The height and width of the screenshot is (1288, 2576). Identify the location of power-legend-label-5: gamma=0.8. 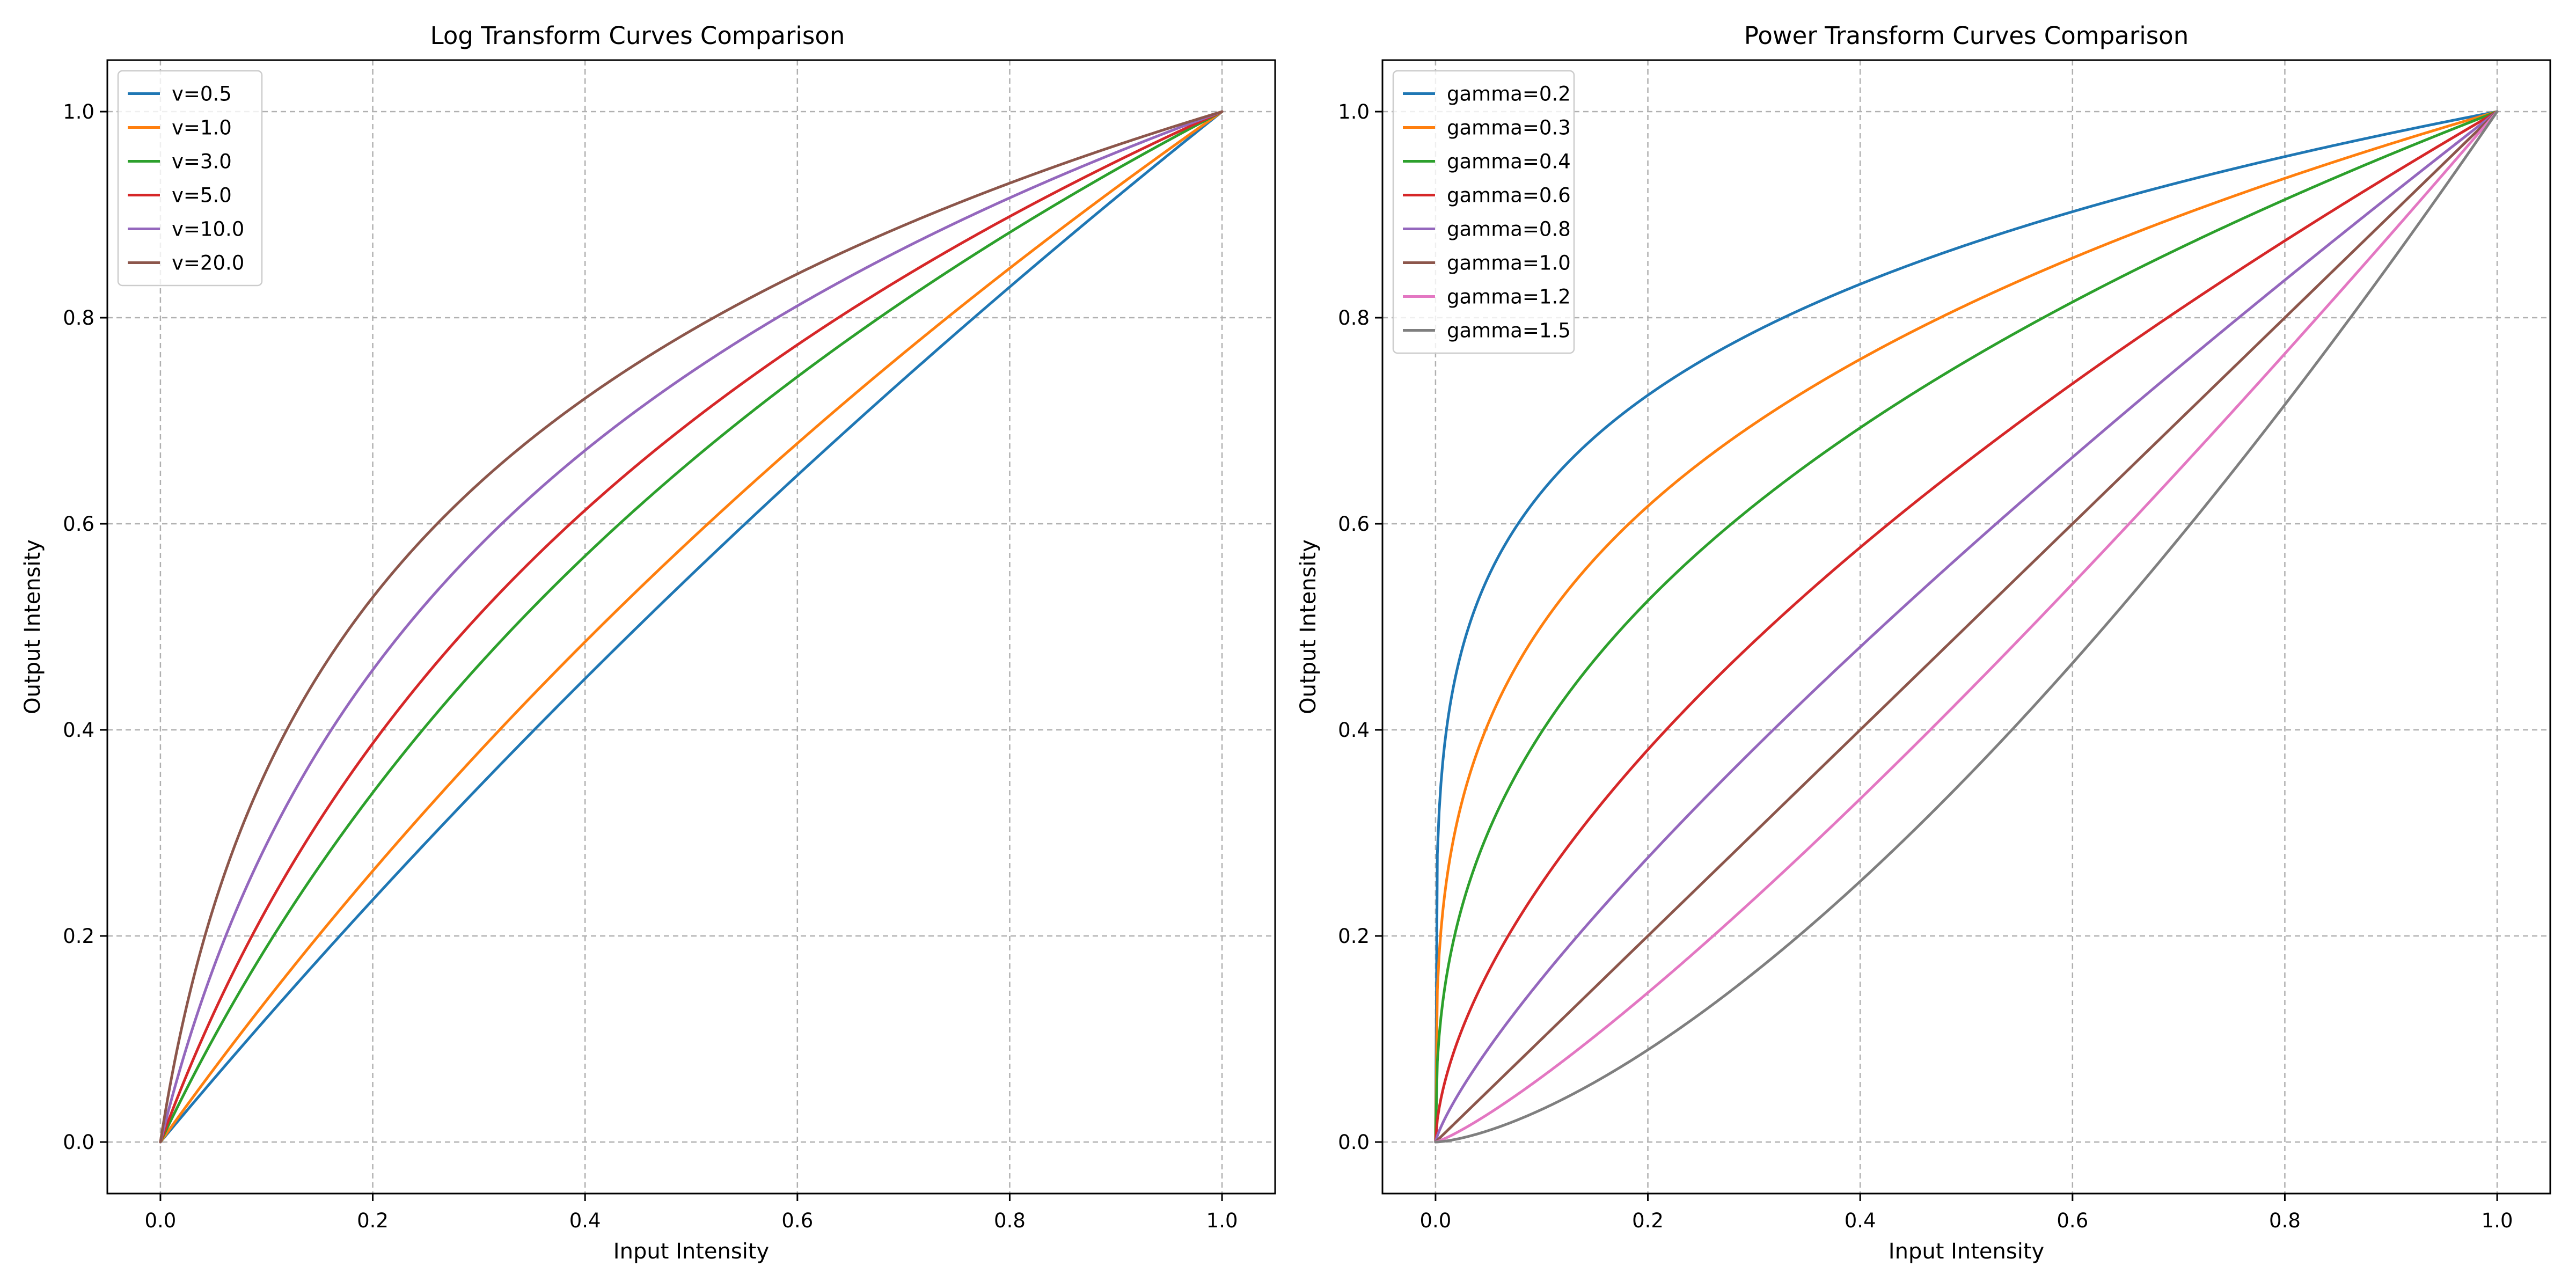
(1509, 229).